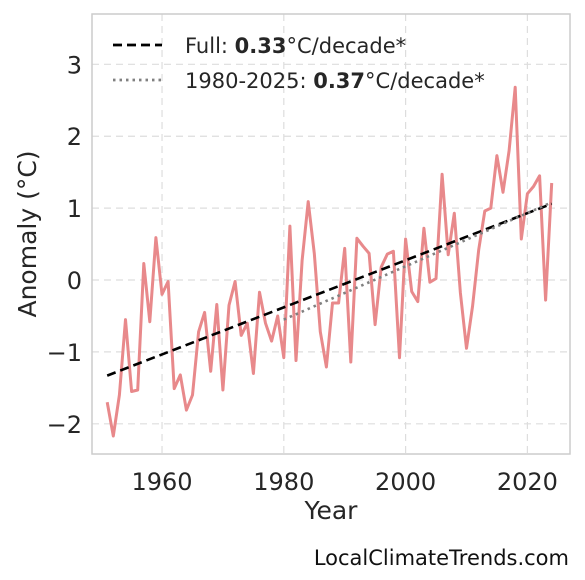 The width and height of the screenshot is (585, 580). Describe the element at coordinates (331, 510) in the screenshot. I see `x-axis-label: Year` at that location.